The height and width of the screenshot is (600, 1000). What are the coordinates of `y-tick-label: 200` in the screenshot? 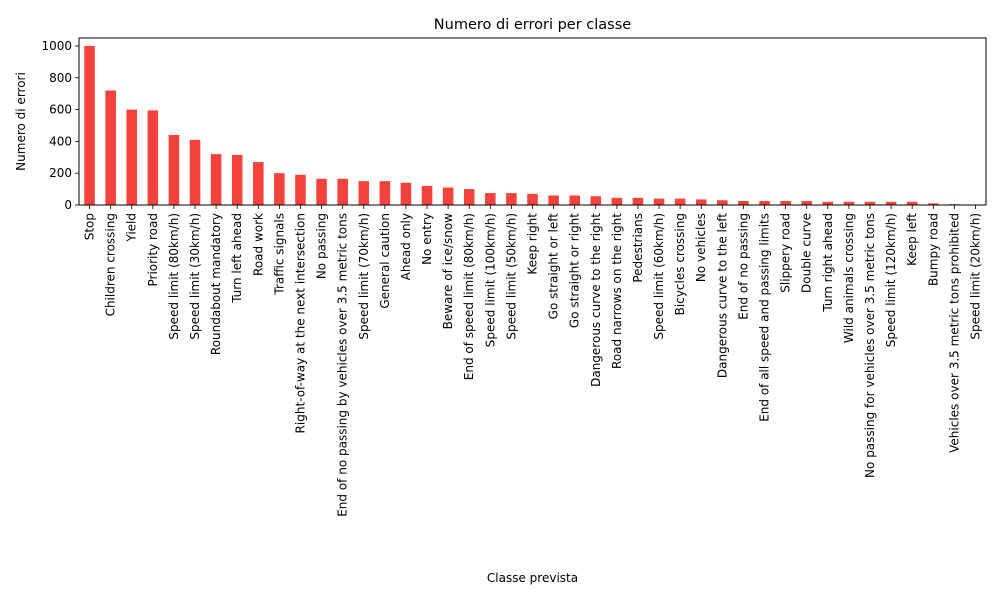 It's located at (60, 173).